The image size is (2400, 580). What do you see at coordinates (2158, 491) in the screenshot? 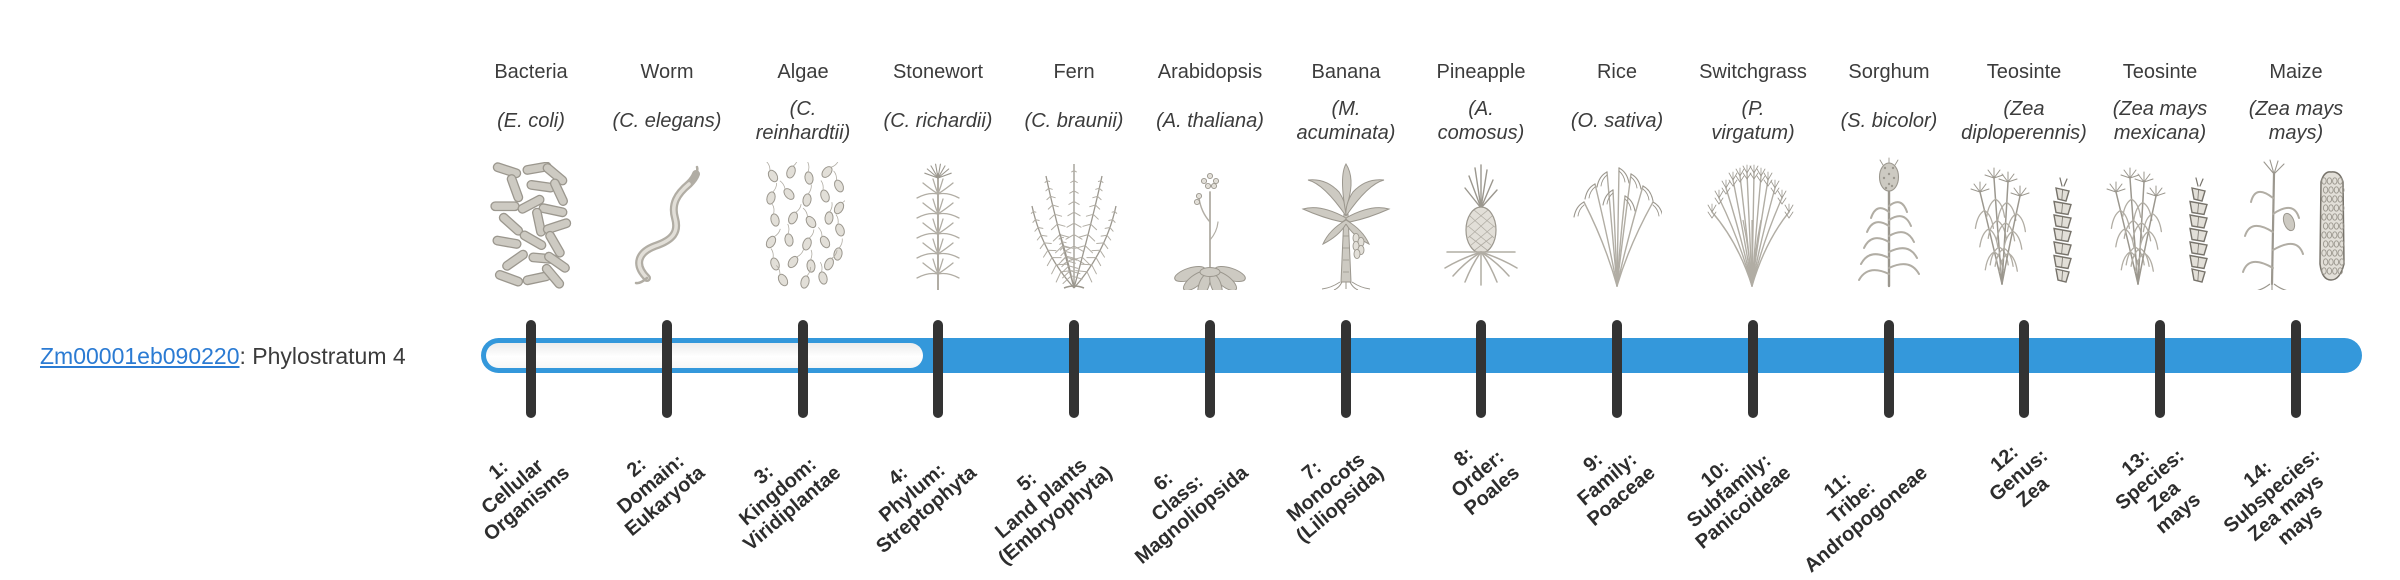
I see `phylostratum-label: 13: Species: Zea mays` at bounding box center [2158, 491].